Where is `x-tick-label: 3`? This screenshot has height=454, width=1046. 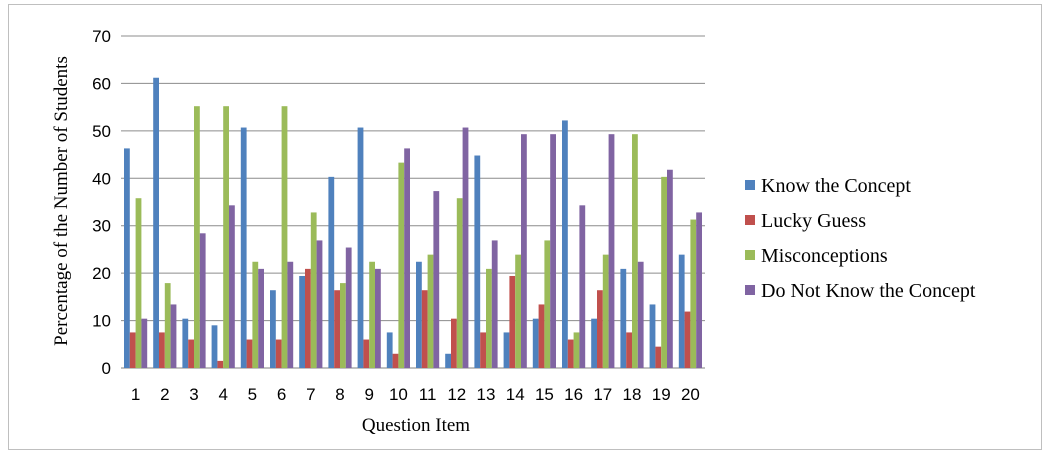
x-tick-label: 3 is located at coordinates (193, 394).